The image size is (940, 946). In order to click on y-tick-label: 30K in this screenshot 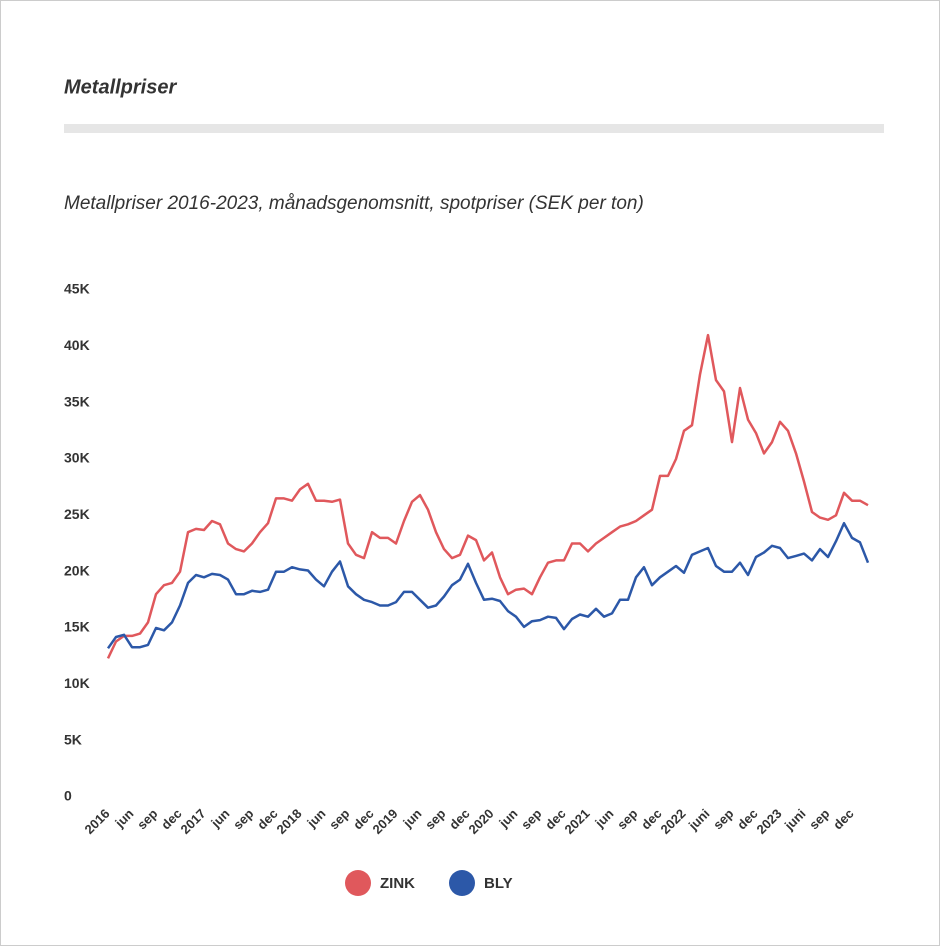, I will do `click(77, 458)`.